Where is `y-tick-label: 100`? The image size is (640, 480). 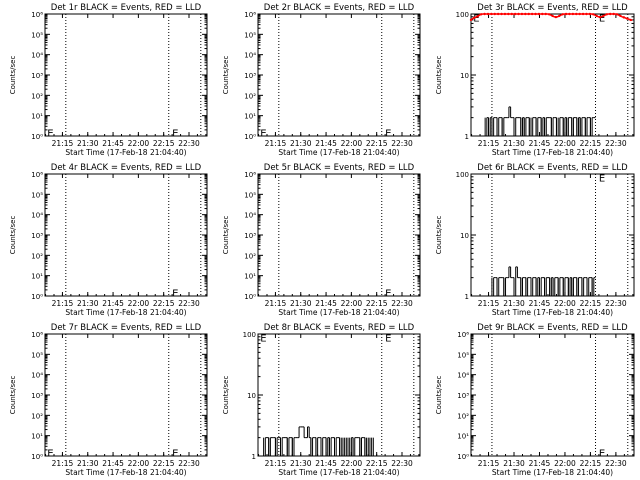
y-tick-label: 100 is located at coordinates (249, 335).